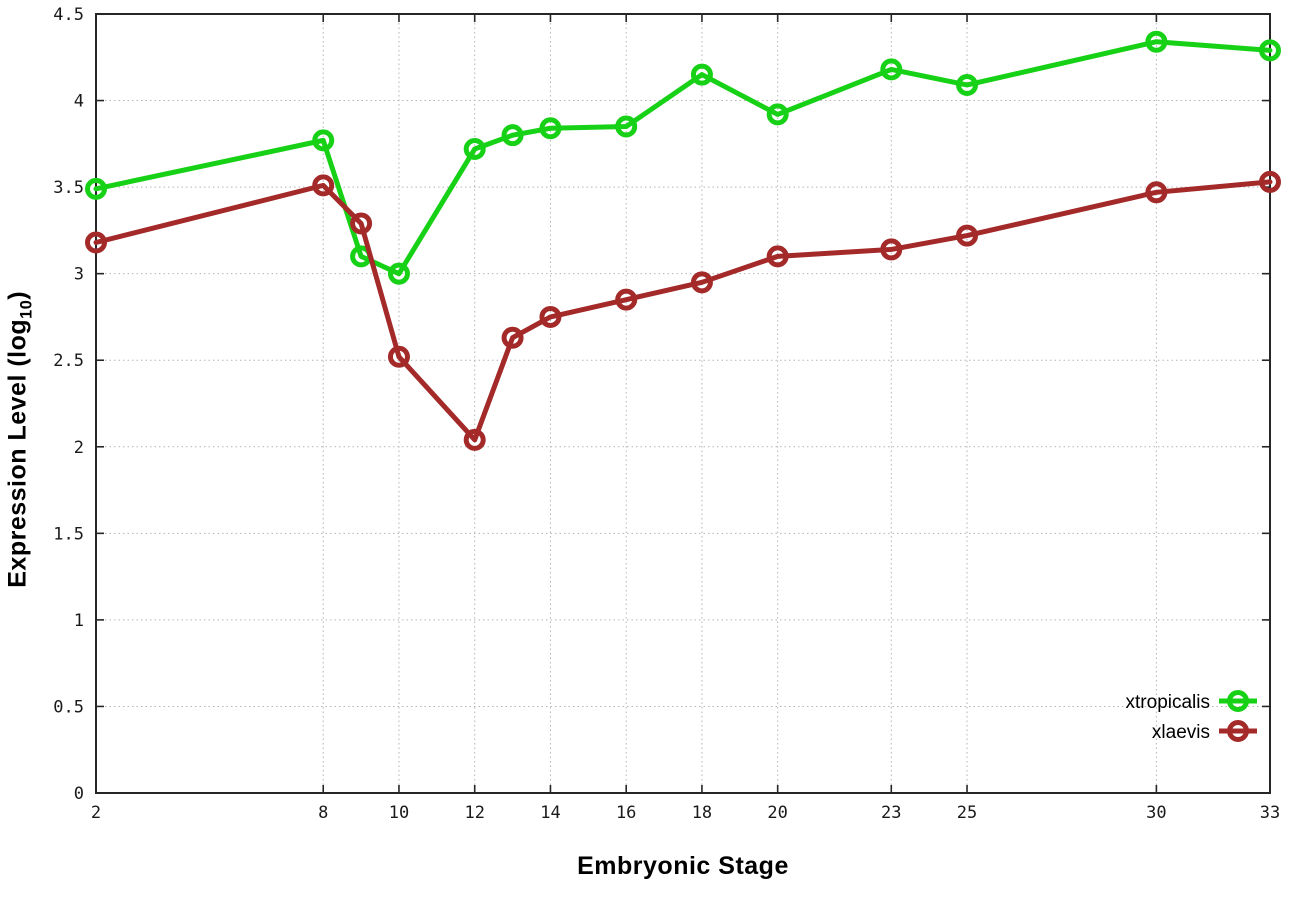 This screenshot has width=1296, height=907. I want to click on legend-item-xtropicalis: xtropicalis, so click(1191, 701).